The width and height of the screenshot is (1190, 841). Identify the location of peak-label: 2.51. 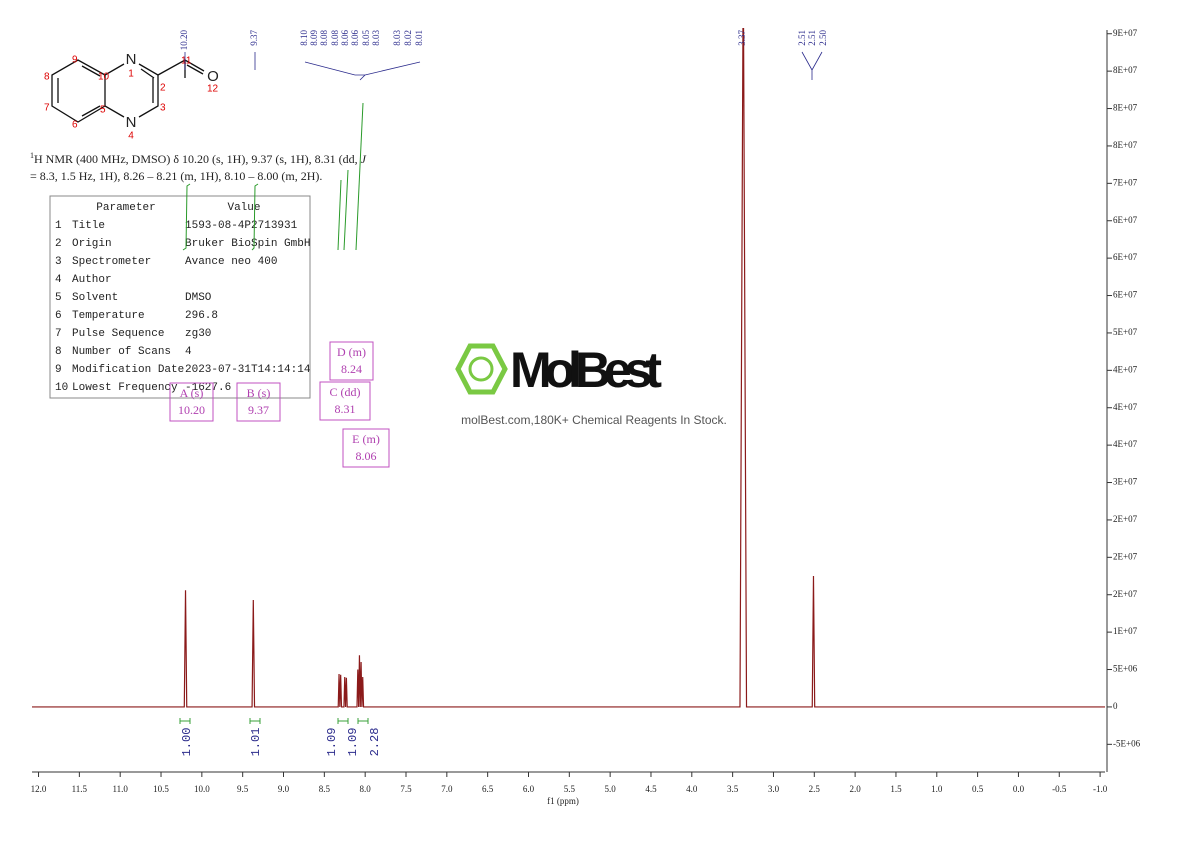
(812, 38).